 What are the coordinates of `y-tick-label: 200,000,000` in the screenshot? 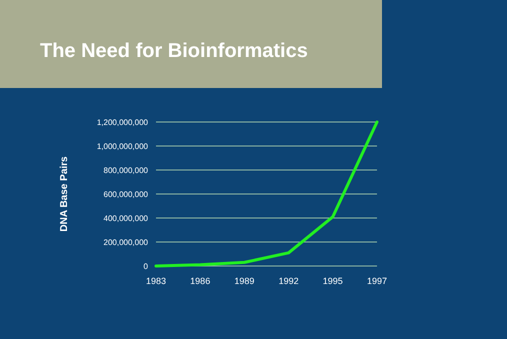 It's located at (126, 242).